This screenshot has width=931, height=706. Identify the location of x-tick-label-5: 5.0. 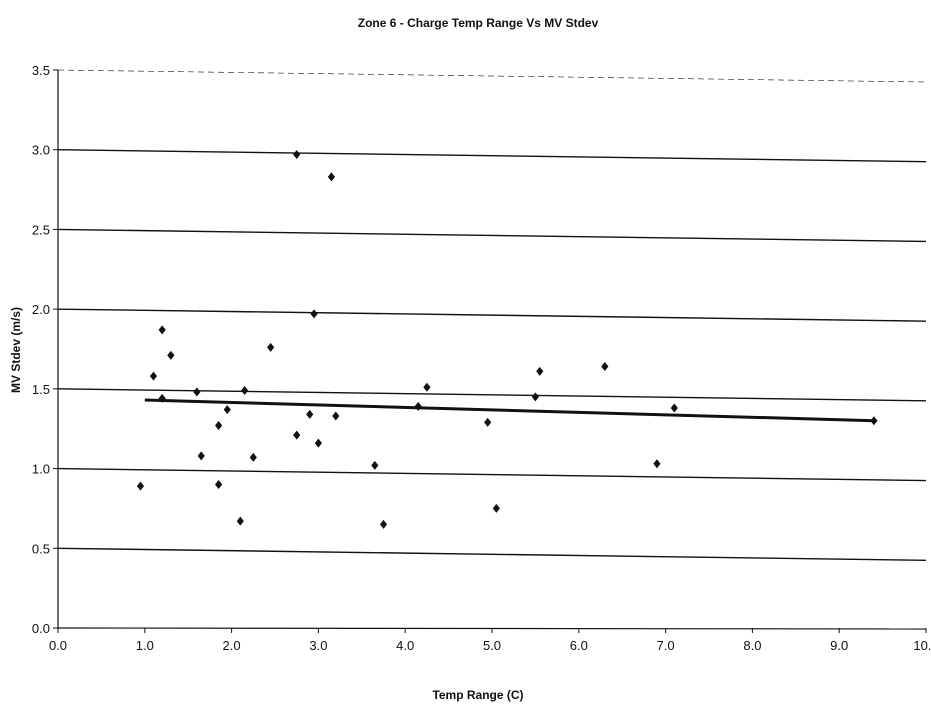
(492, 645).